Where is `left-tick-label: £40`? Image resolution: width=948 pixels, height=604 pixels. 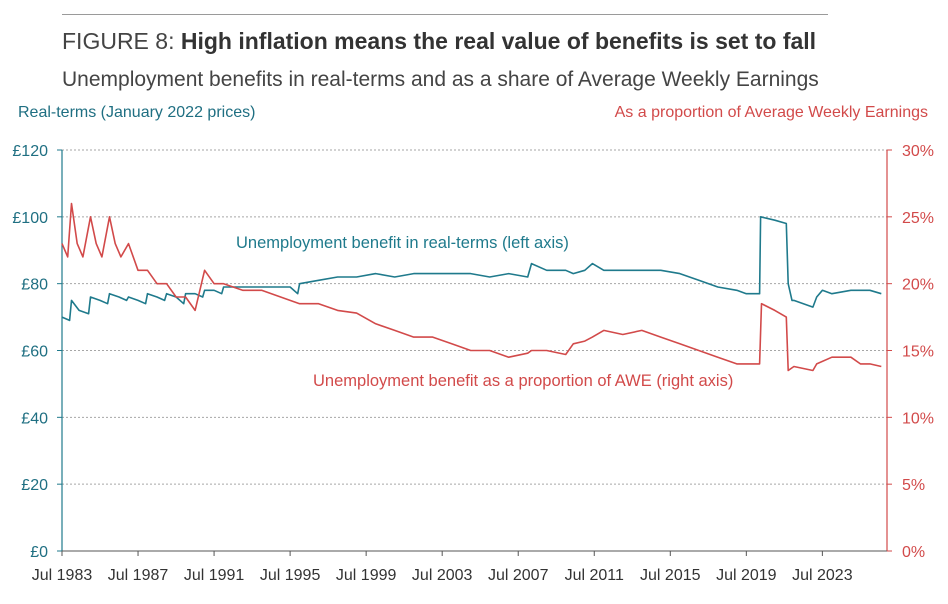 left-tick-label: £40 is located at coordinates (34, 418).